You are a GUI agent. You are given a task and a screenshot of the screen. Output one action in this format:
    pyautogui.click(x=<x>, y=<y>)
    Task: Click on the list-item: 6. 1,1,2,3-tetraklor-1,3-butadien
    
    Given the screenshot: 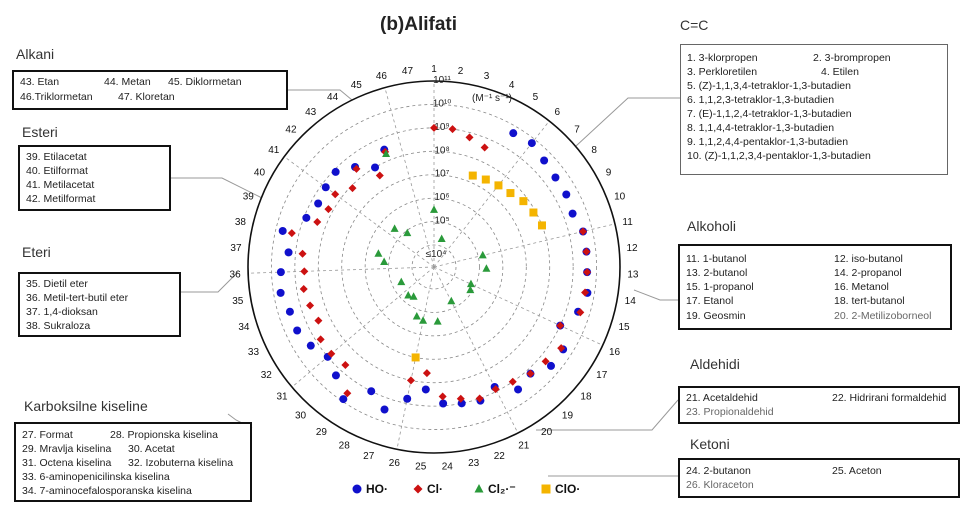 What is the action you would take?
    pyautogui.click(x=761, y=100)
    